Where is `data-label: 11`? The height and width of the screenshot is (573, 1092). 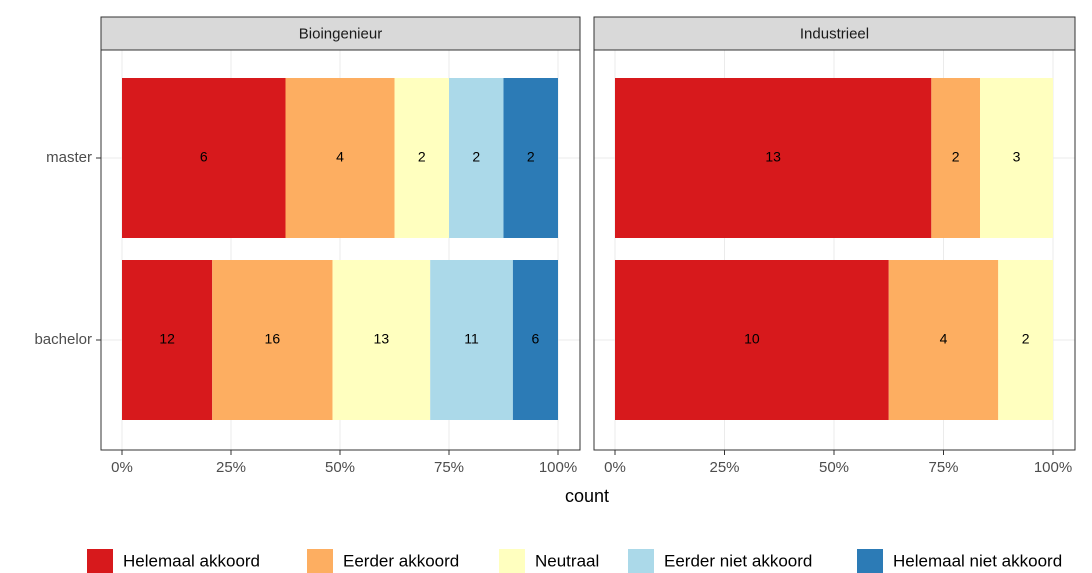
data-label: 11 is located at coordinates (471, 339).